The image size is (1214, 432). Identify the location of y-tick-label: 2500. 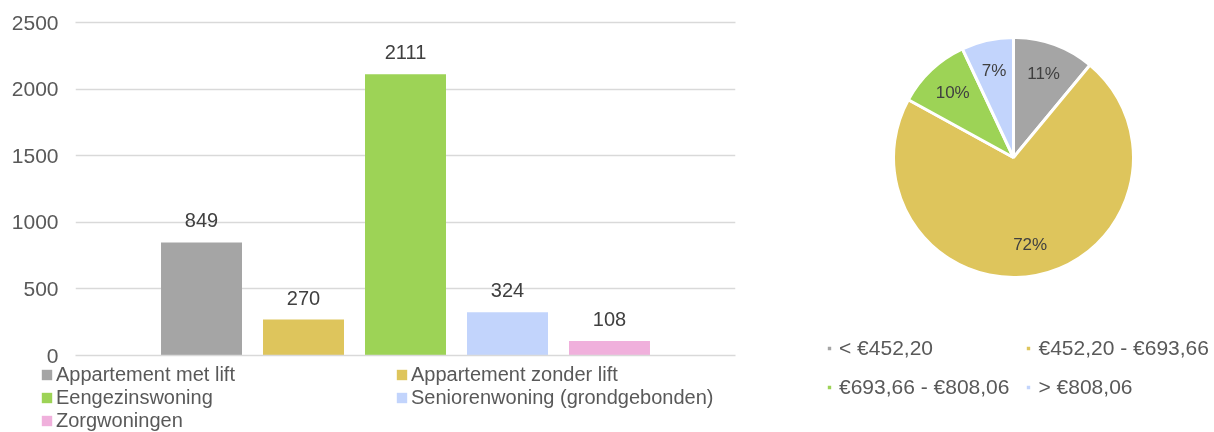
(35, 22).